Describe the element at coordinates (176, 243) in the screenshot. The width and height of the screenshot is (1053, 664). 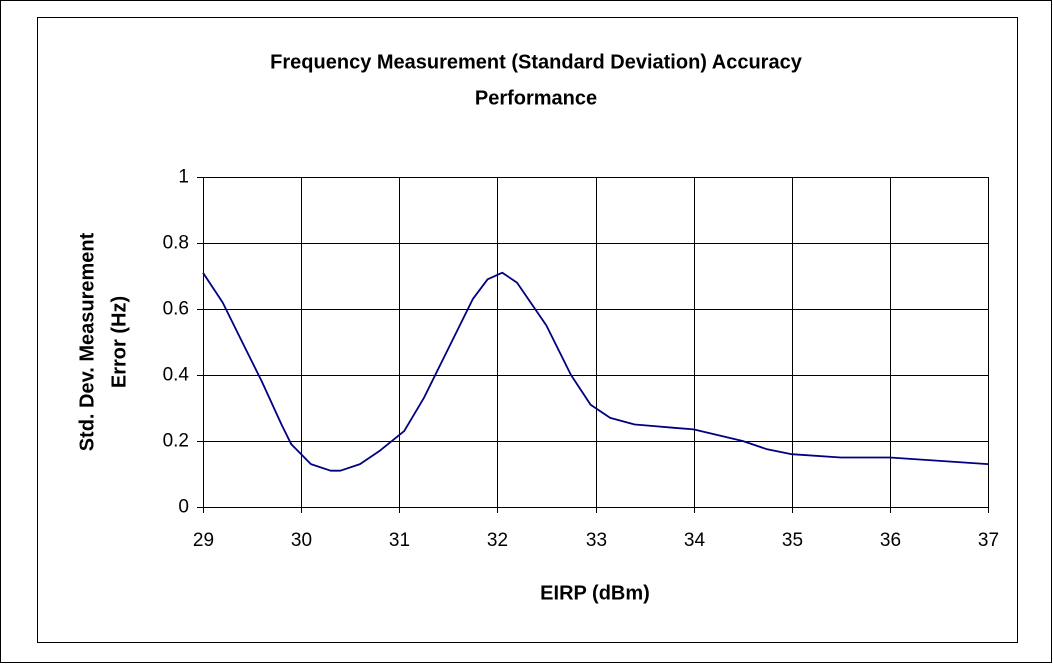
I see `y-tick-label: 0.8` at that location.